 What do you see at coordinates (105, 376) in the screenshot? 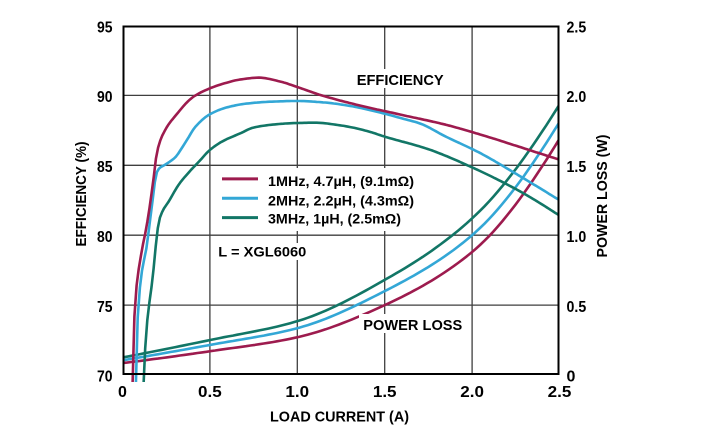
I see `svg-text: 70` at bounding box center [105, 376].